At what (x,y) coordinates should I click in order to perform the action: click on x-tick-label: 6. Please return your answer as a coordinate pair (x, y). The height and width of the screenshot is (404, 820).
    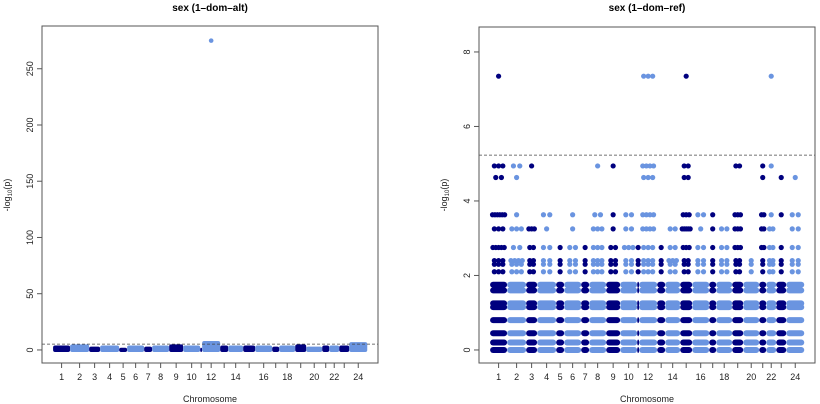
    Looking at the image, I should click on (572, 377).